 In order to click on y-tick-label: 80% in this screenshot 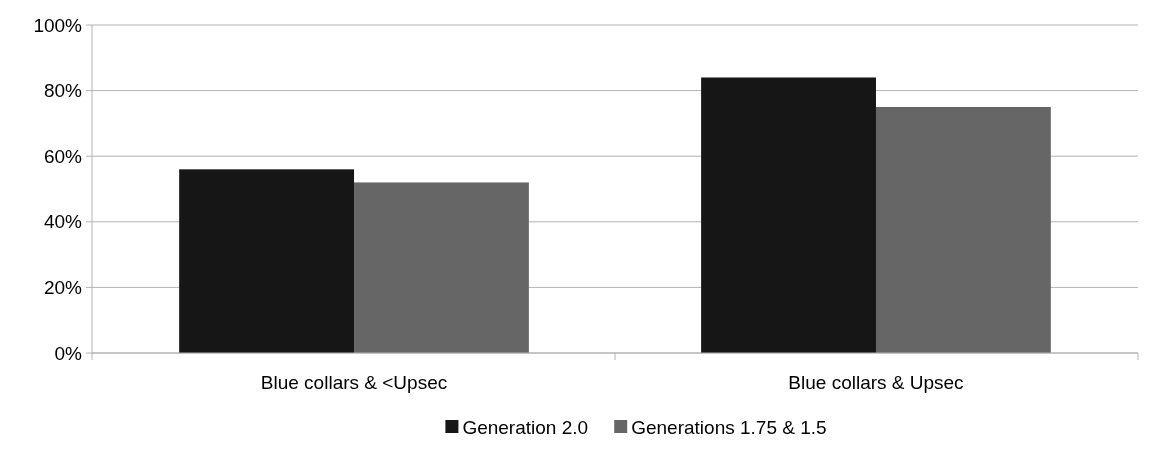, I will do `click(63, 91)`.